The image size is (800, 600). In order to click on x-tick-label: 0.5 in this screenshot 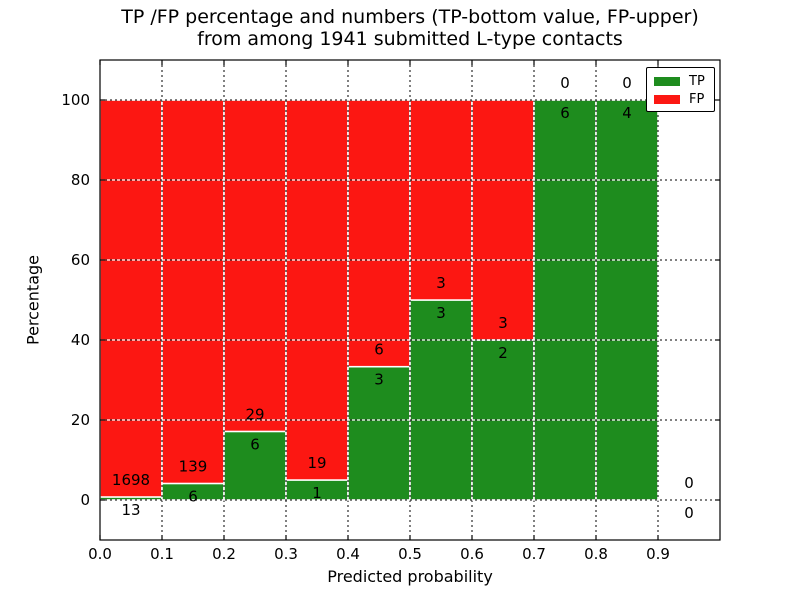, I will do `click(410, 554)`.